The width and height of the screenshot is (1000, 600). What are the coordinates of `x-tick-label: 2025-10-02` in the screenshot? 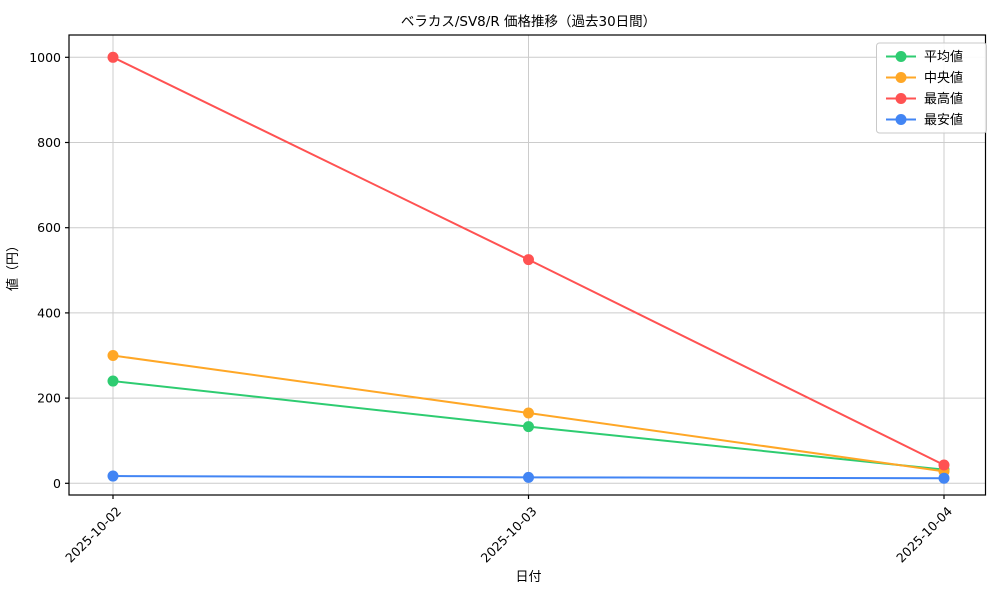 It's located at (93, 535).